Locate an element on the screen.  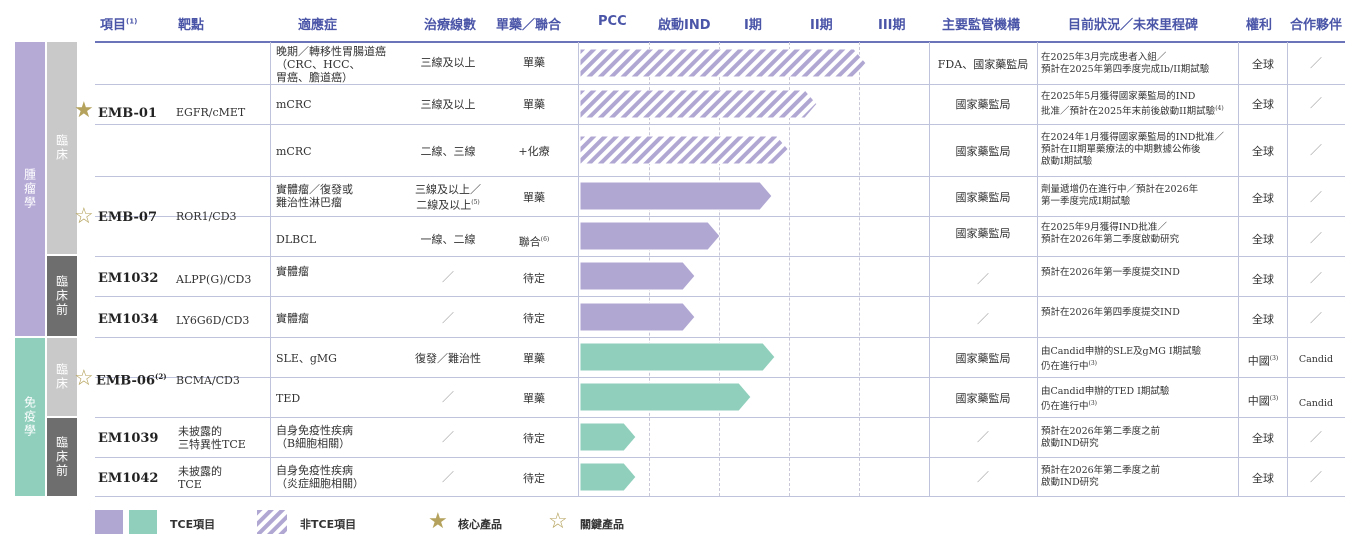
header-rights: 權利 is located at coordinates (1259, 25).